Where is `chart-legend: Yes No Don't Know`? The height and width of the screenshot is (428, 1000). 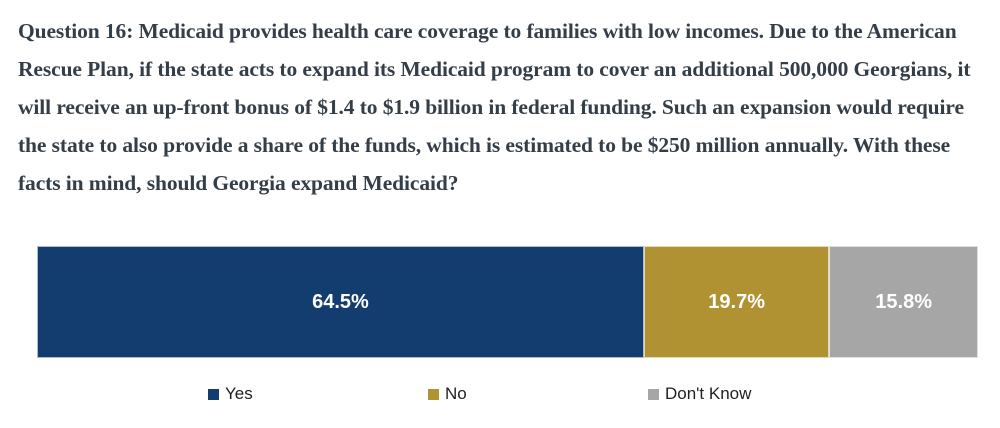
chart-legend: Yes No Don't Know is located at coordinates (538, 394).